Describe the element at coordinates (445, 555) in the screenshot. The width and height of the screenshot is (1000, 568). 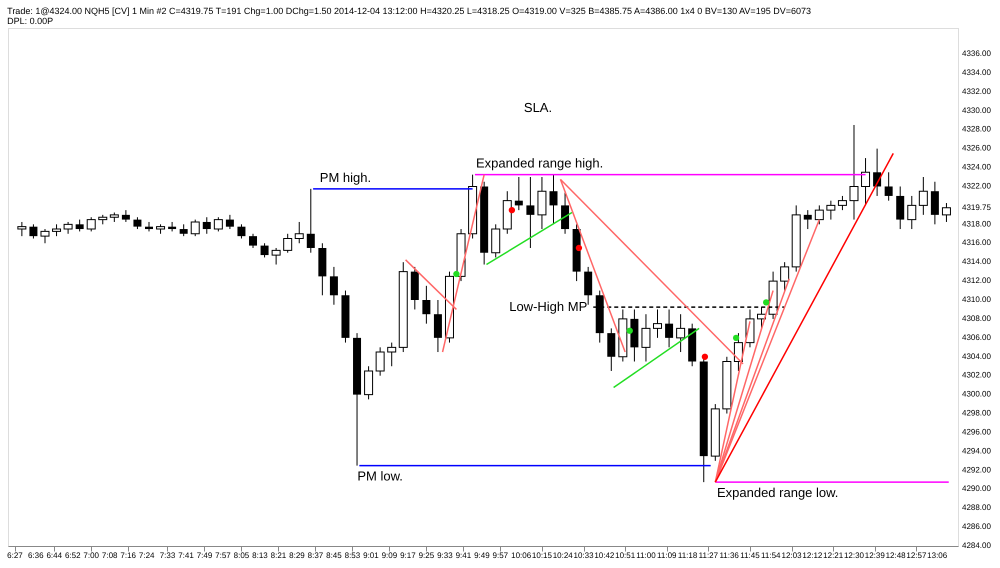
I see `x-tick-label: 9:33` at that location.